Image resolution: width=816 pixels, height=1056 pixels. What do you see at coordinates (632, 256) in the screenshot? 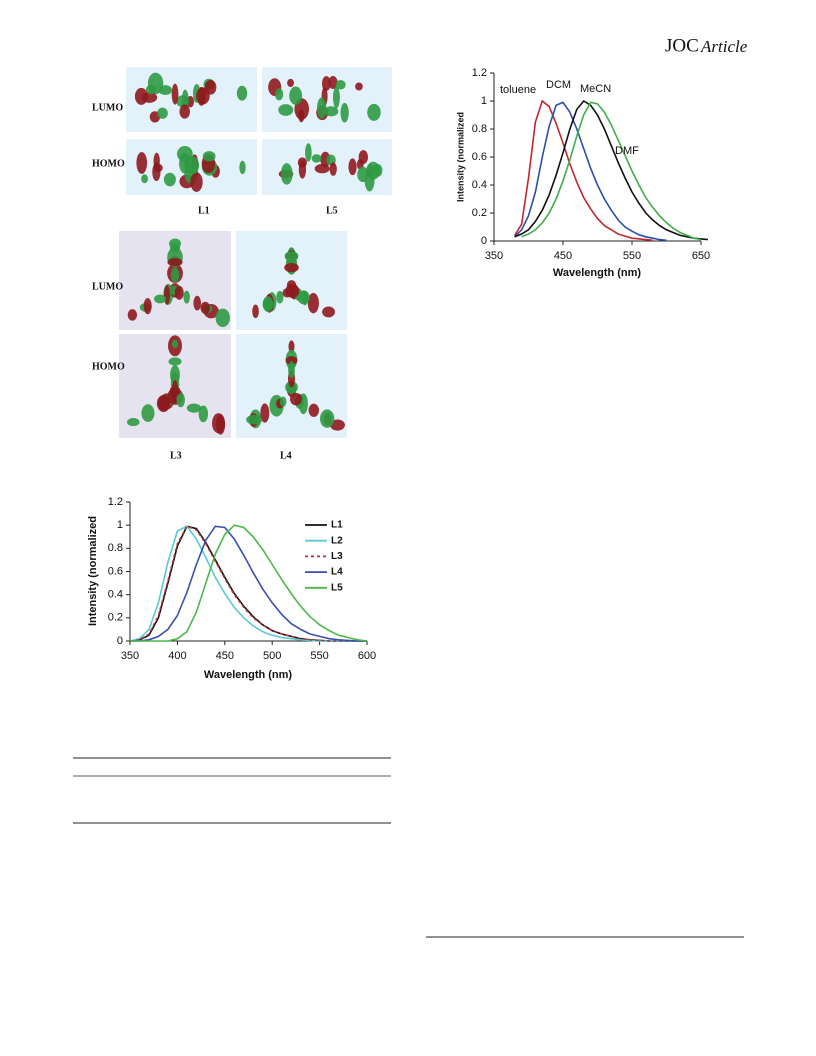
I see `x-tick-label: 550` at bounding box center [632, 256].